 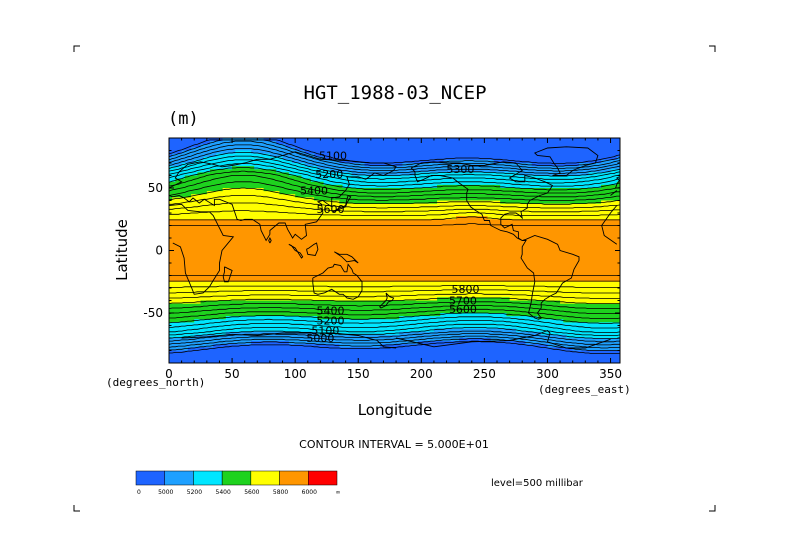 What do you see at coordinates (330, 209) in the screenshot?
I see `contour-label-4: 5600` at bounding box center [330, 209].